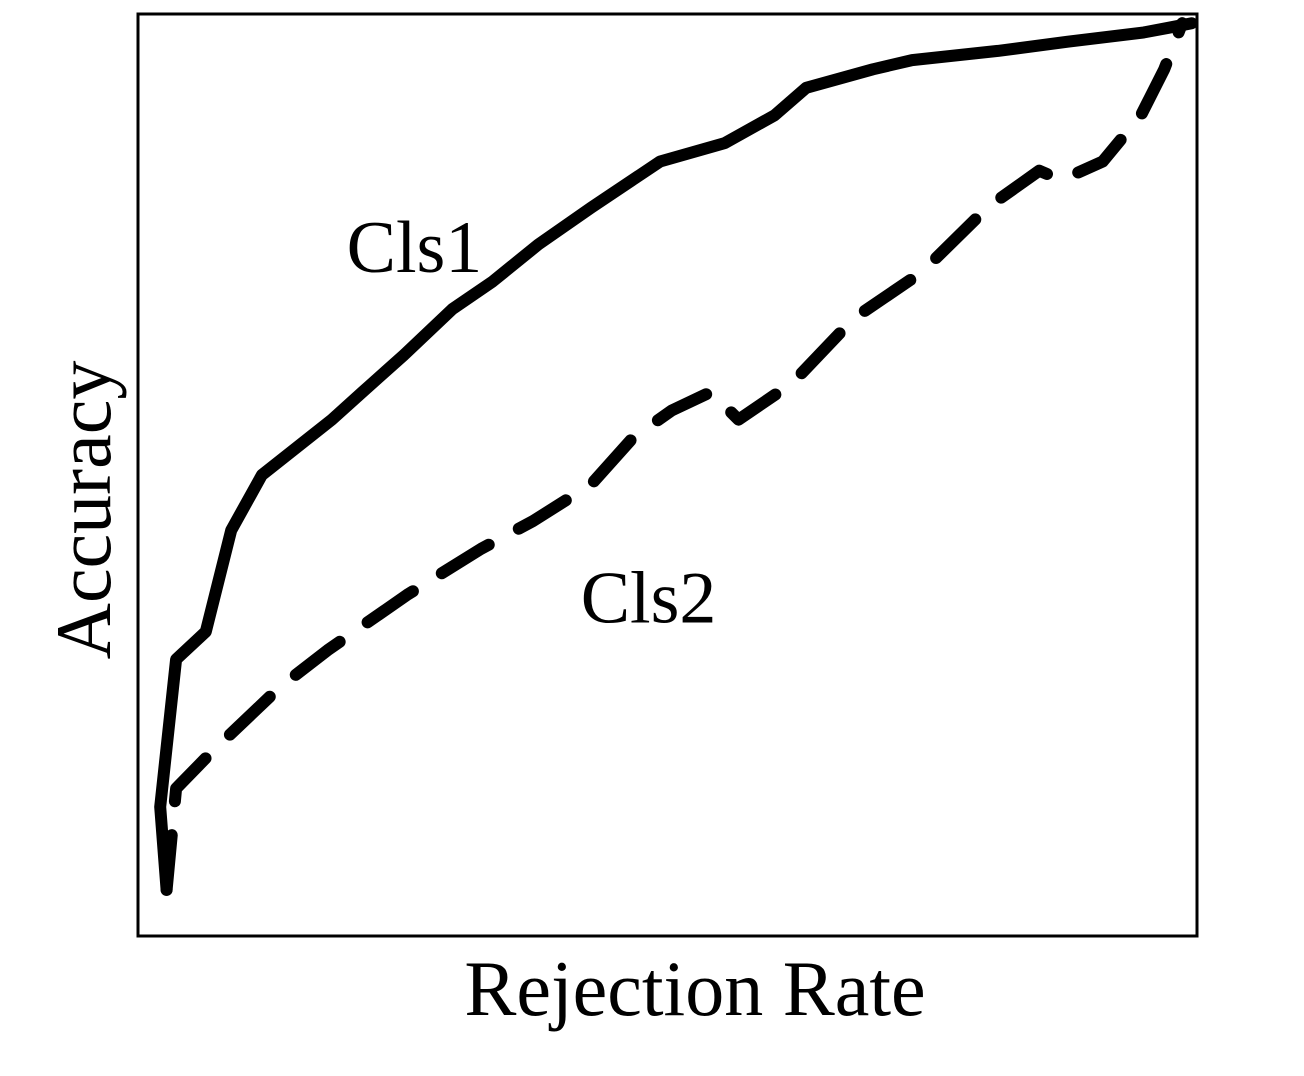 This screenshot has width=1304, height=1076. Describe the element at coordinates (415, 248) in the screenshot. I see `series-label-1: Cls1` at that location.